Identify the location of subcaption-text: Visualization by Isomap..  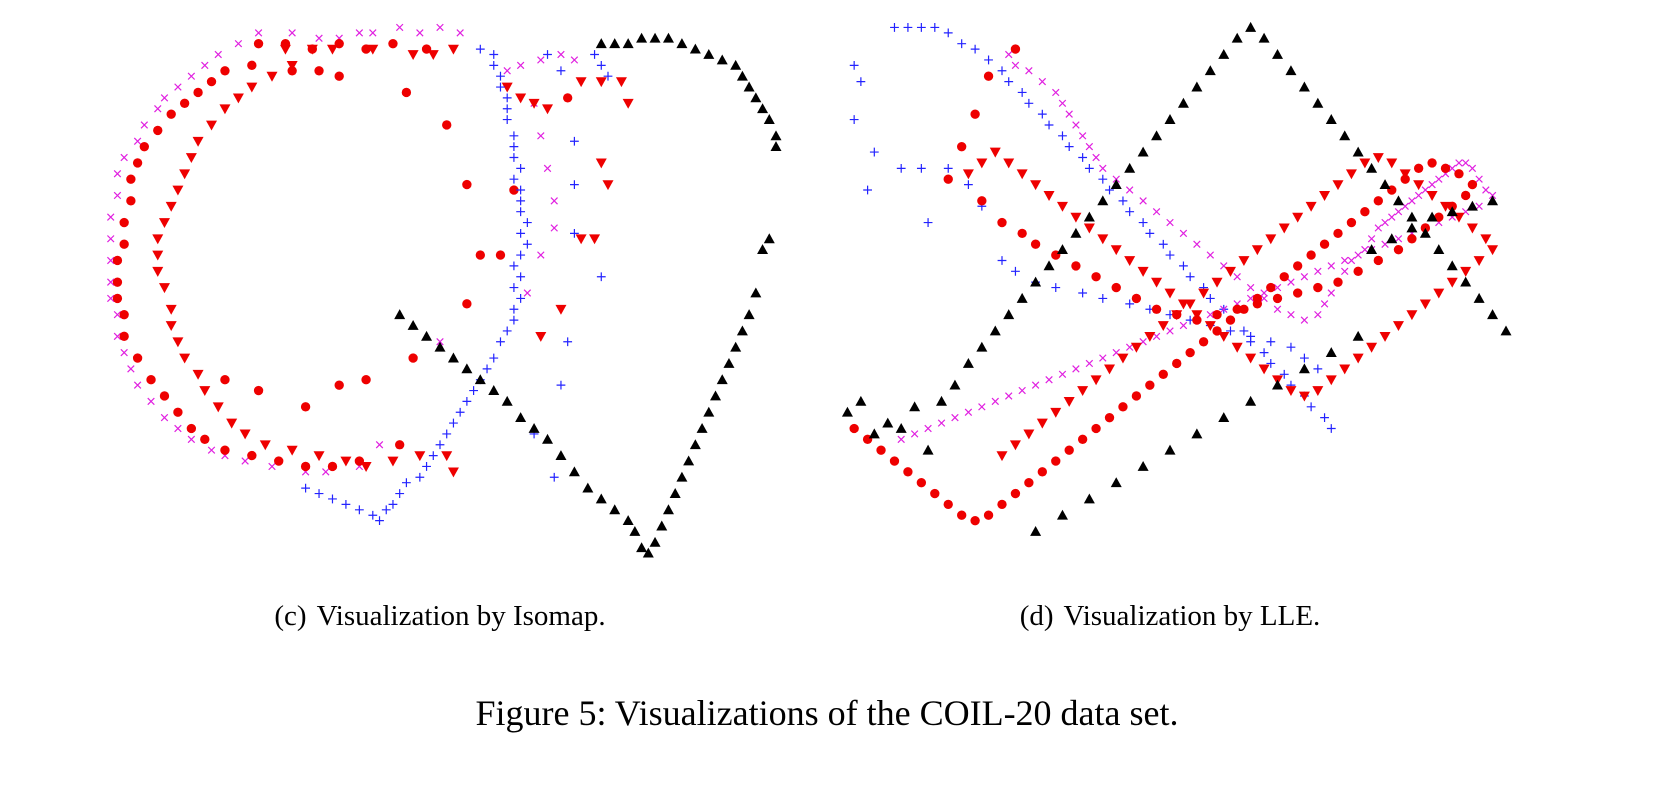
(461, 616).